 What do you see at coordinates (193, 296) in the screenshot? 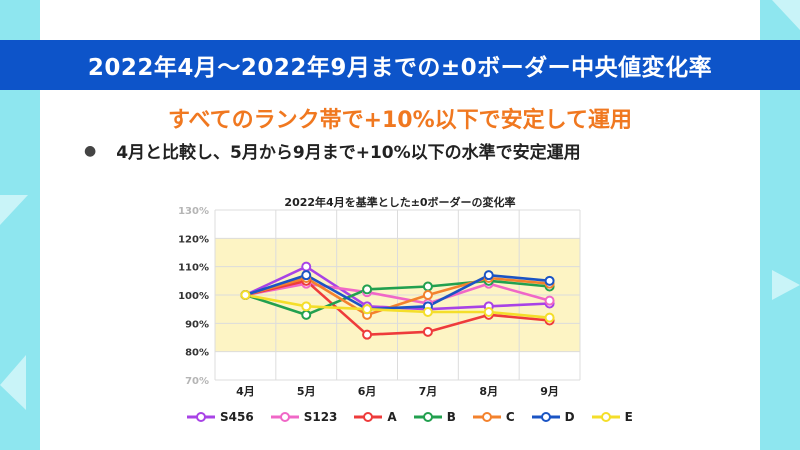
I see `y-tick-label: 100%` at bounding box center [193, 296].